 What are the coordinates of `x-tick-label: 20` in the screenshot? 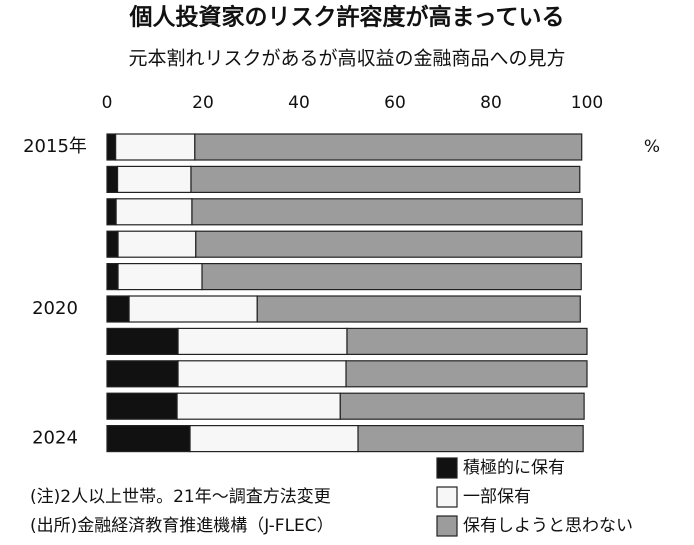 It's located at (203, 103).